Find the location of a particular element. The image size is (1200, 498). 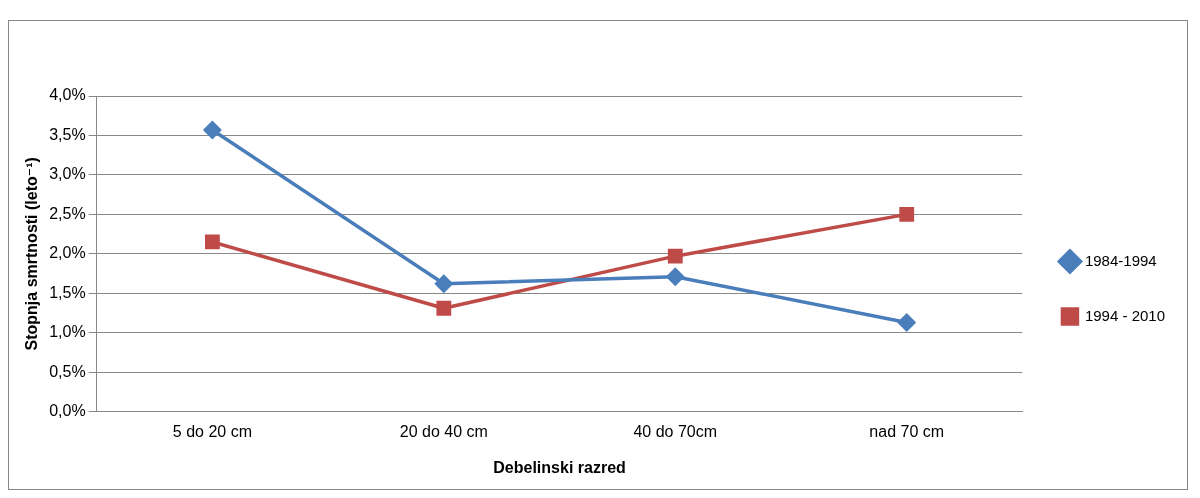

y-tick-label: 1,5% is located at coordinates (67, 292).